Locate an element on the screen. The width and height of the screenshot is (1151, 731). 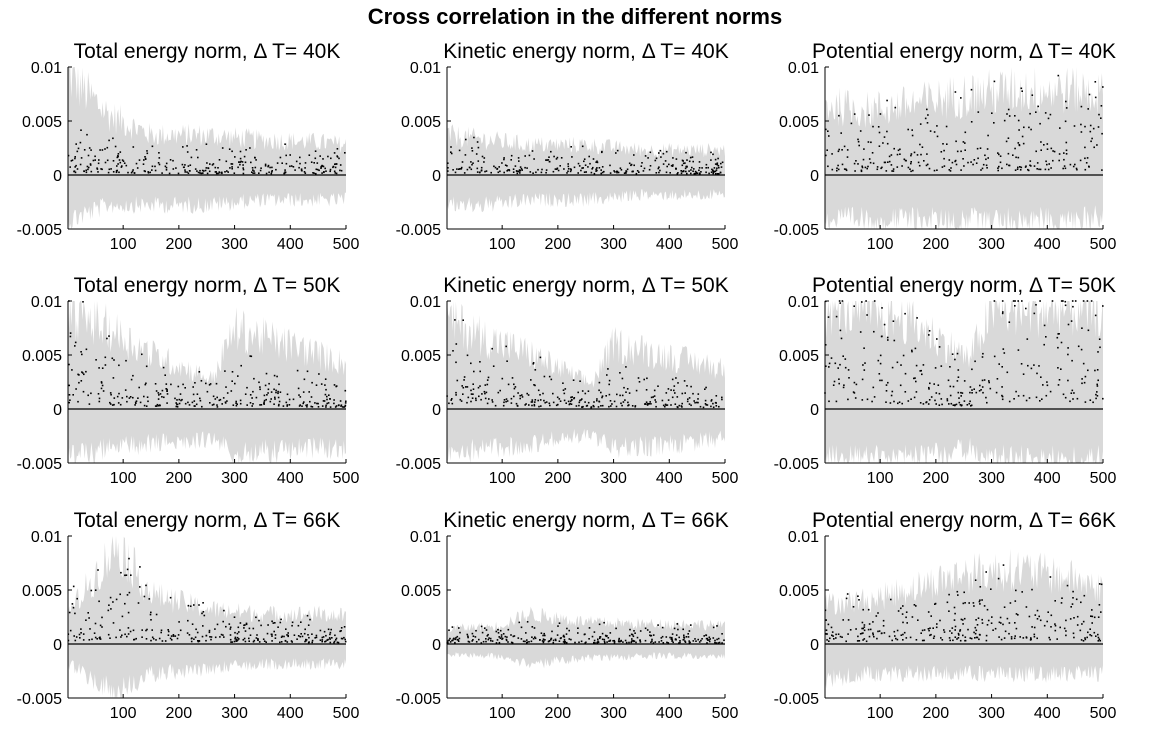
y-tick-label: -0.005 is located at coordinates (418, 699).